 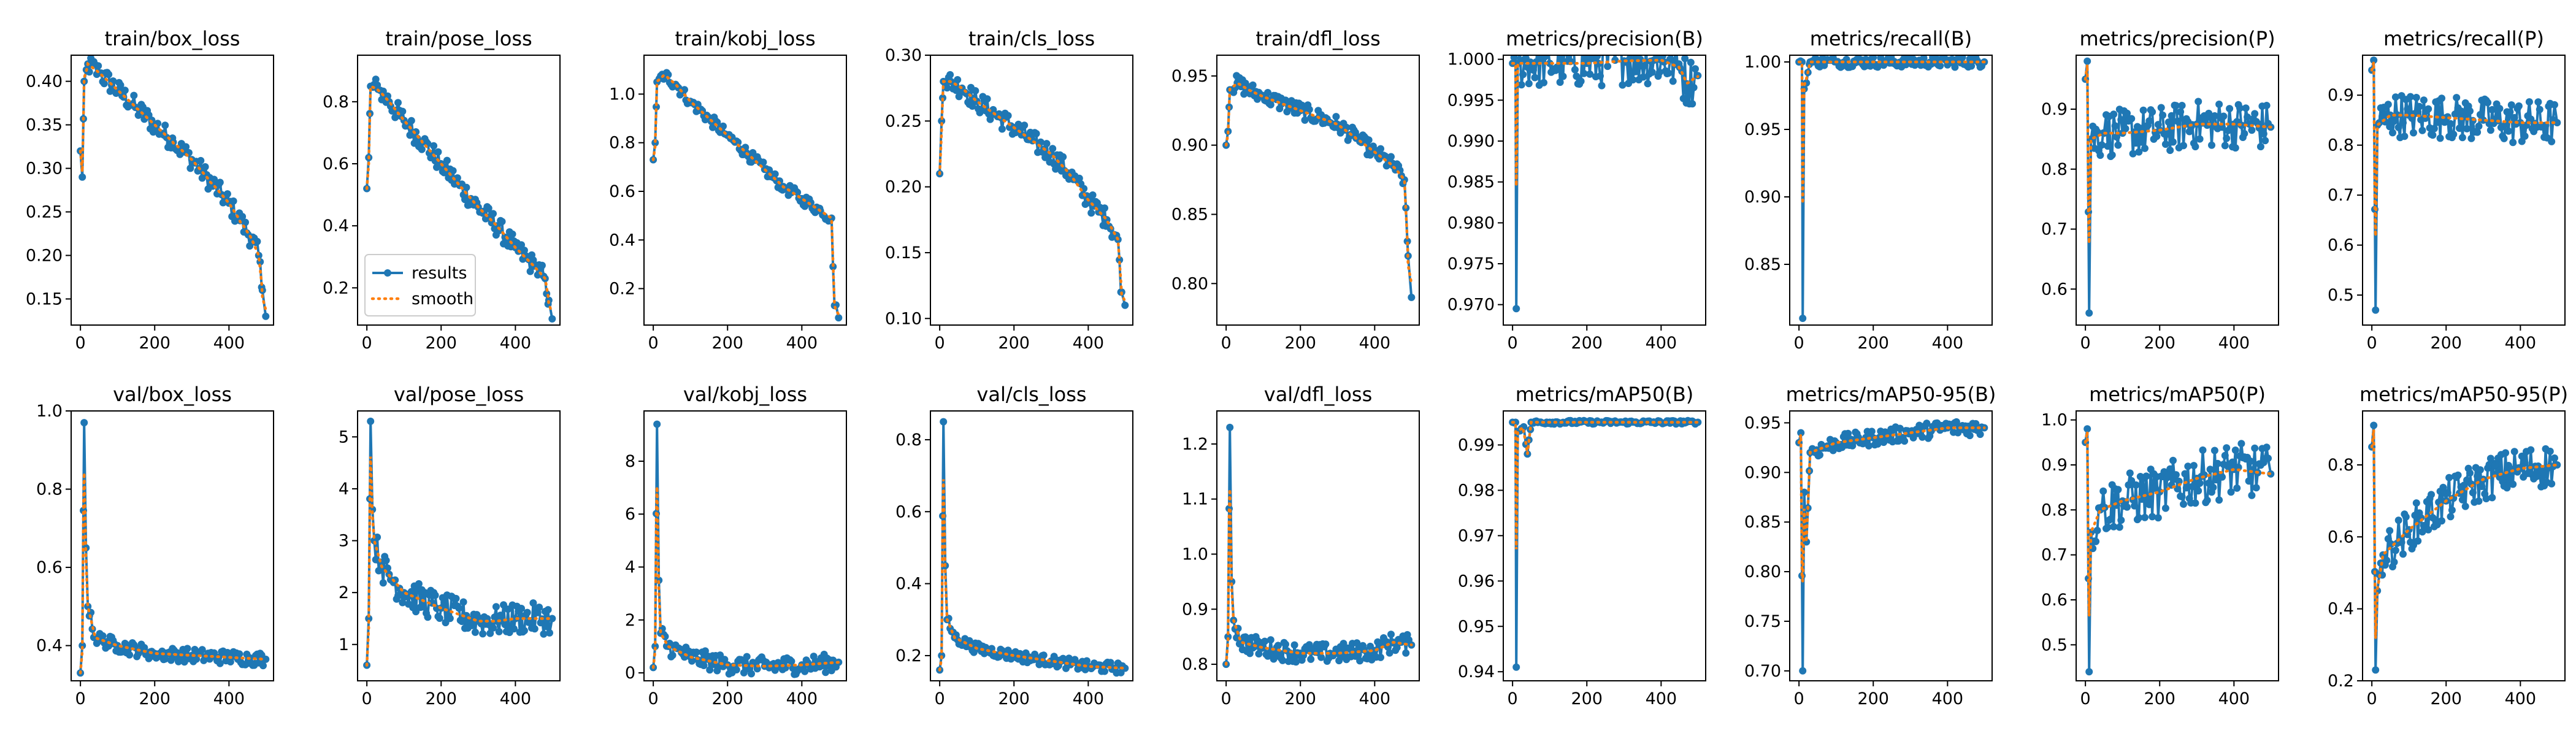 I want to click on panel-title: train/pose_loss, so click(x=458, y=38).